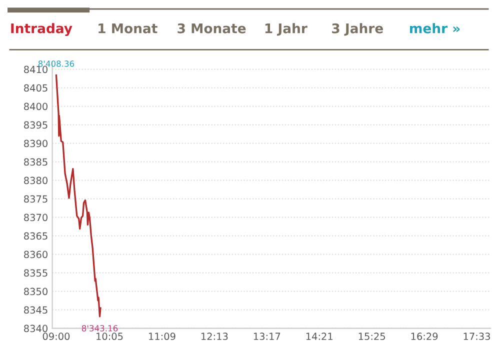 The height and width of the screenshot is (360, 498). Describe the element at coordinates (109, 336) in the screenshot. I see `x-tick-label: 10:05` at that location.